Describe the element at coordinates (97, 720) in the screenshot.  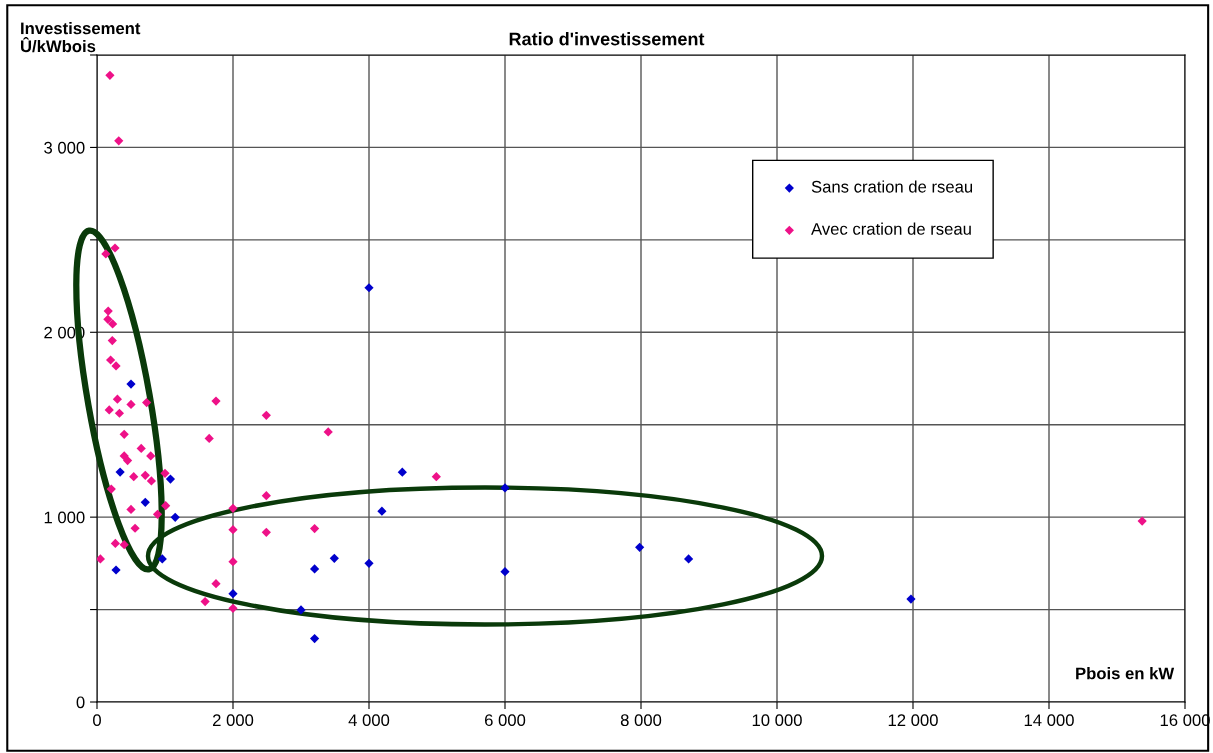
I see `x-tick-label: 0` at that location.